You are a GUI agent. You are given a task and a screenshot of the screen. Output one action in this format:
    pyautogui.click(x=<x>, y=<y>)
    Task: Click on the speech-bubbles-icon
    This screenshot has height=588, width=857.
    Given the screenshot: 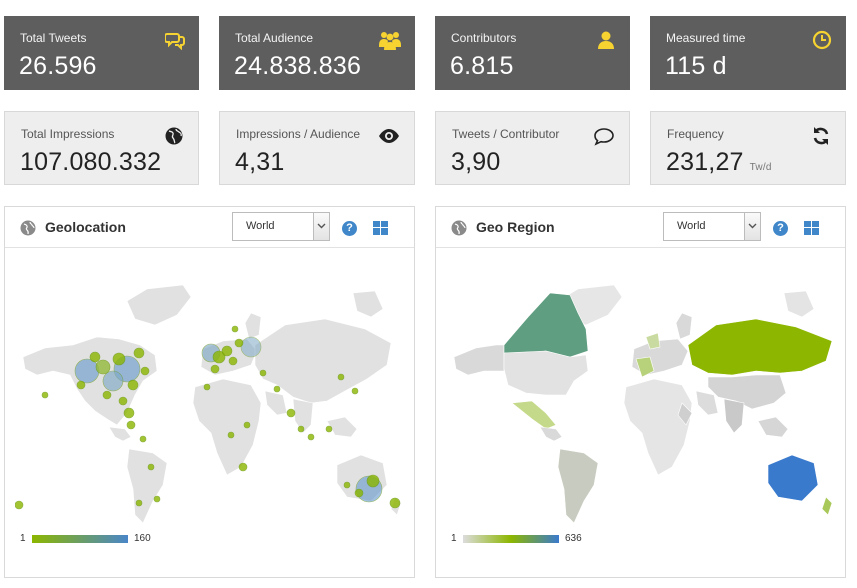 What is the action you would take?
    pyautogui.click(x=175, y=41)
    